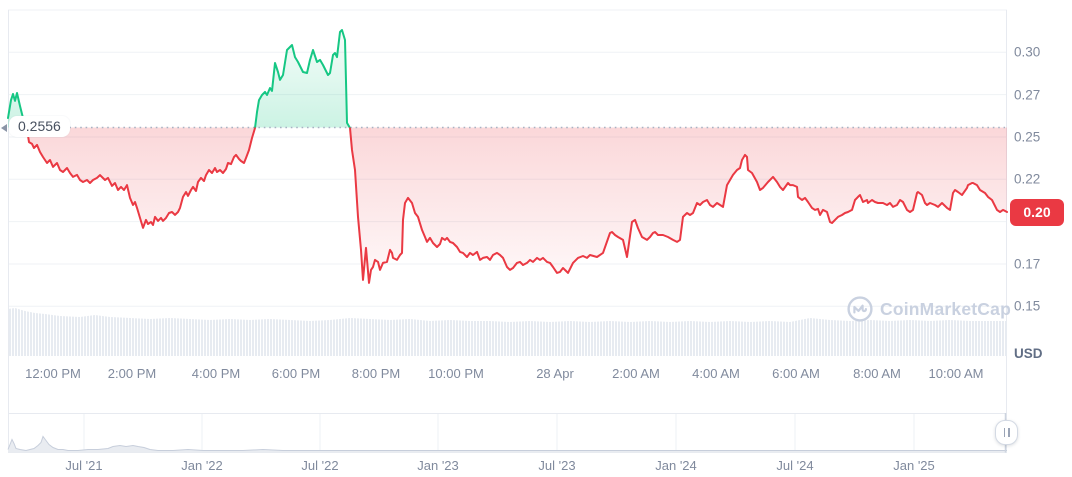 Image resolution: width=1072 pixels, height=477 pixels. I want to click on navigator-date-label: Jan '23, so click(438, 465).